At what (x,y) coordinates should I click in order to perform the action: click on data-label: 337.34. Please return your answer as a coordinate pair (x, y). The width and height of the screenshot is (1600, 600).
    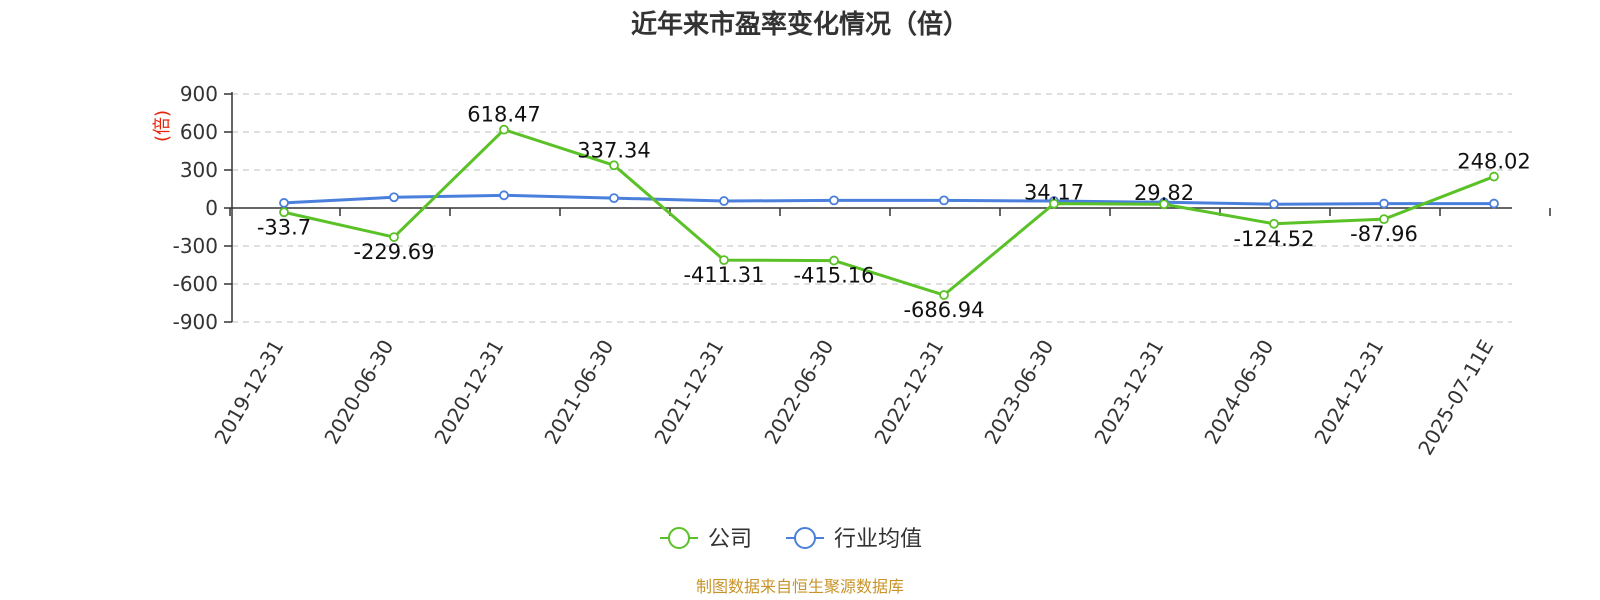
    Looking at the image, I should click on (613, 150).